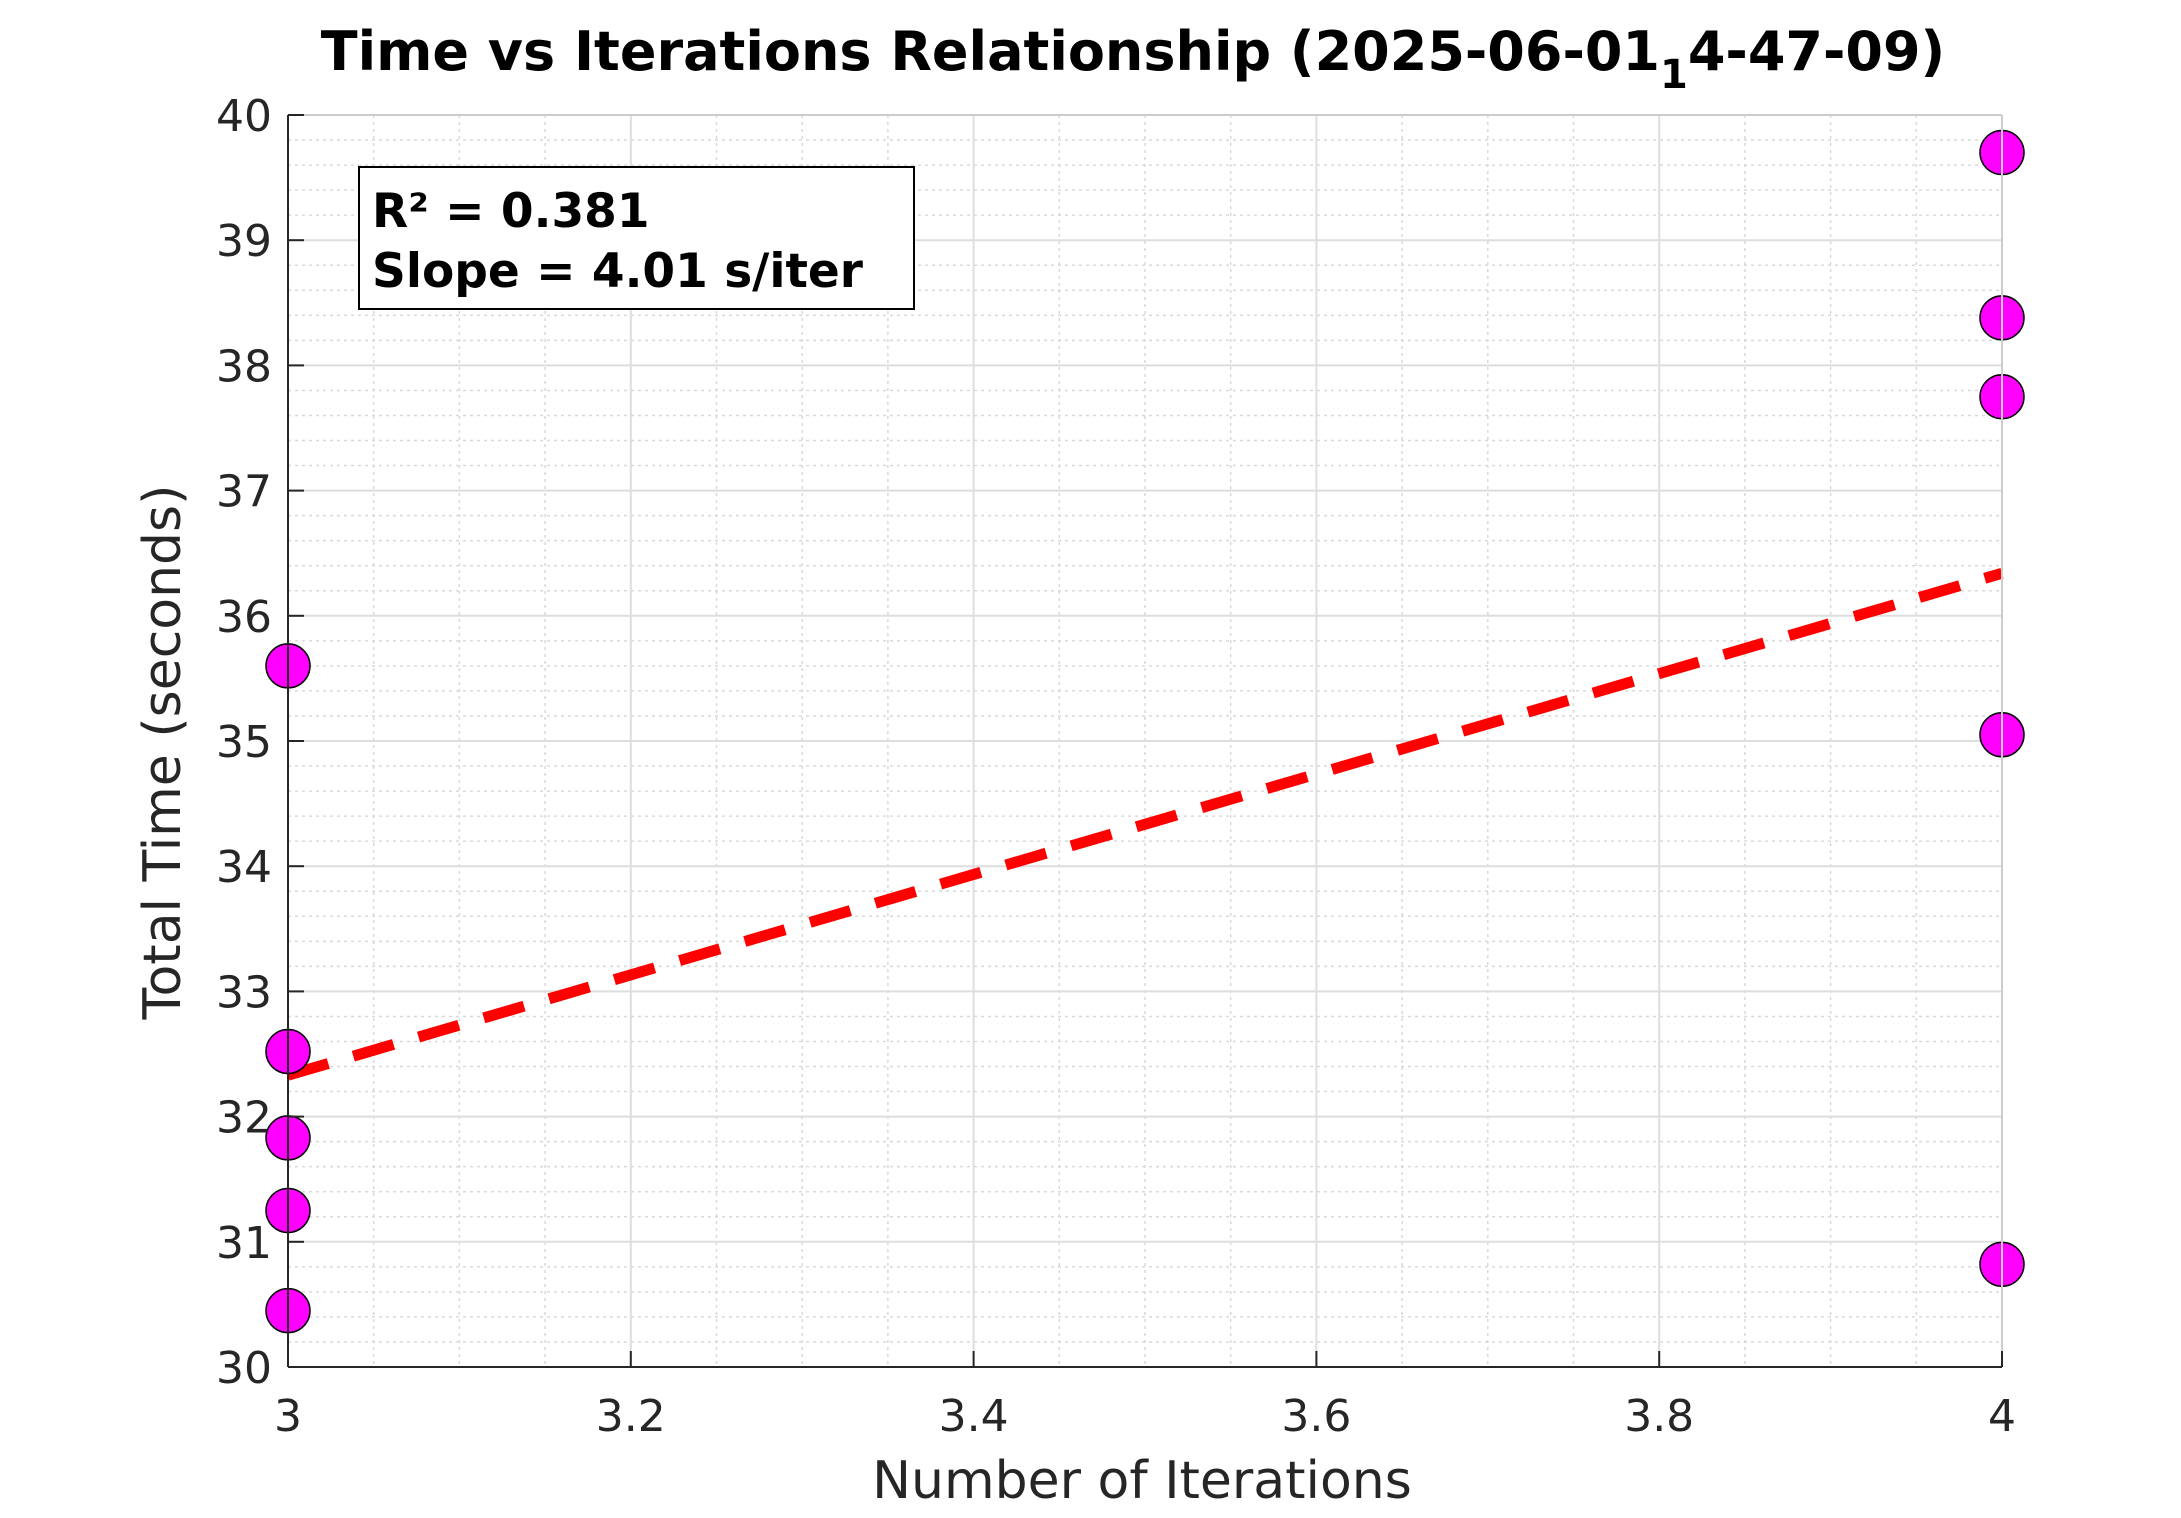 The image size is (2181, 1518). What do you see at coordinates (244, 992) in the screenshot?
I see `y-tick-label: 33` at bounding box center [244, 992].